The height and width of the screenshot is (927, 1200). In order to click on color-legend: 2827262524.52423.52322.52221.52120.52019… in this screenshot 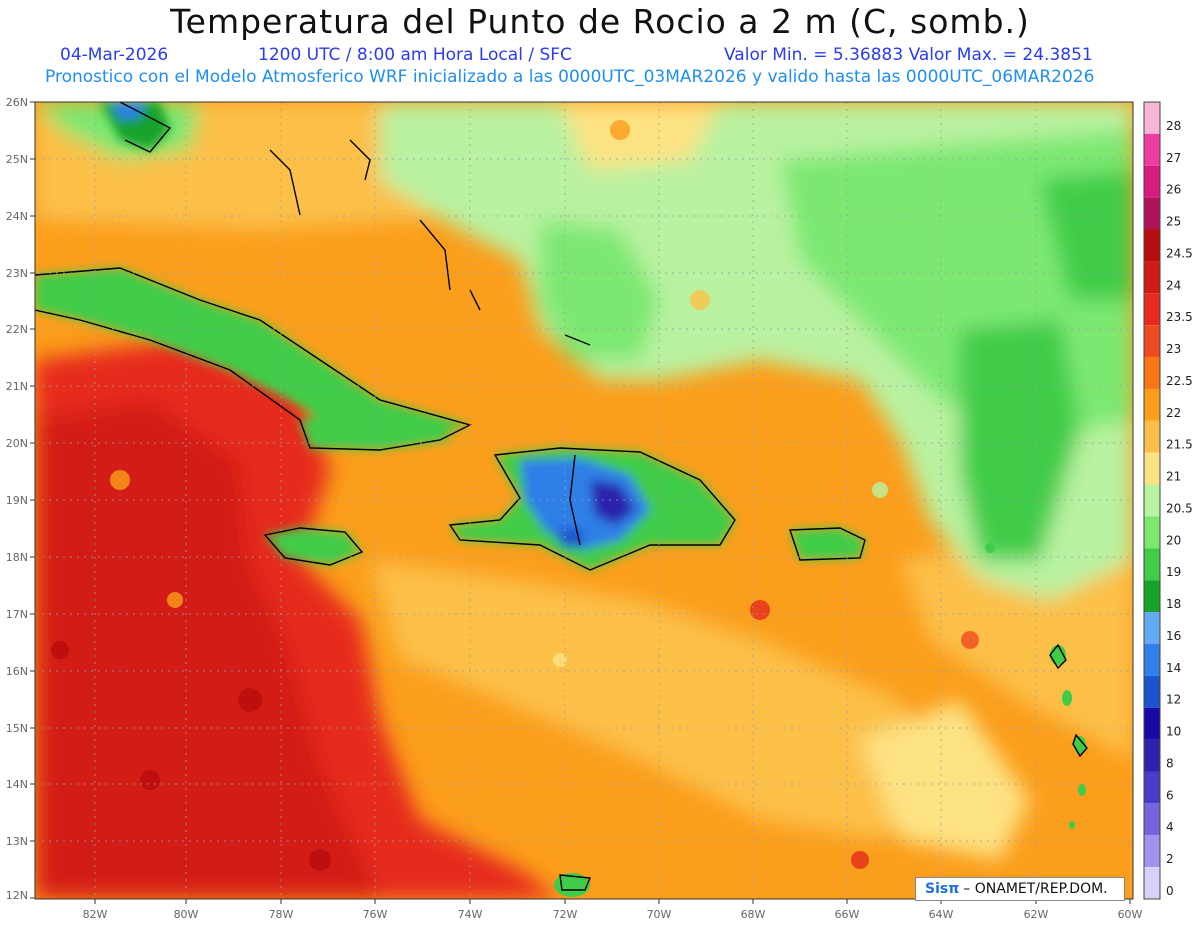, I will do `click(1168, 500)`.